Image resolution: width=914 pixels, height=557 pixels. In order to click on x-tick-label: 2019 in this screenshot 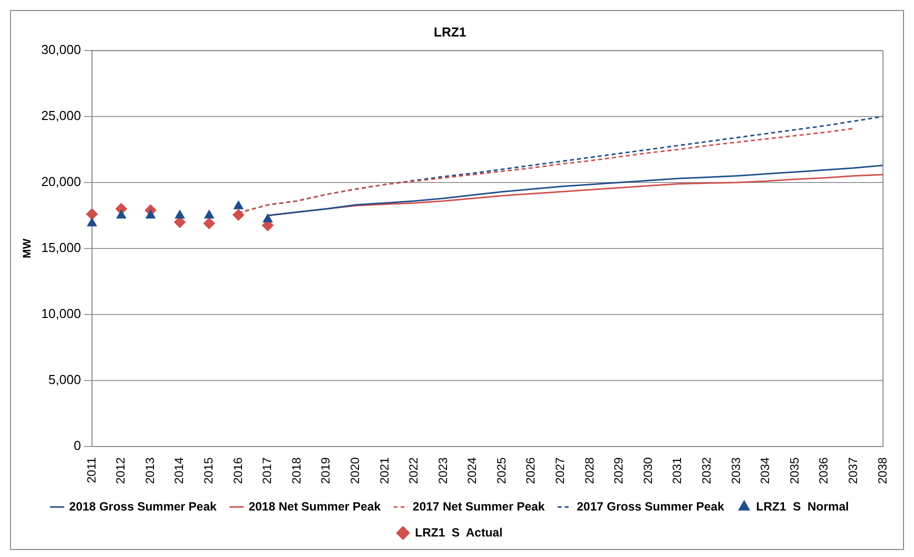, I will do `click(325, 470)`.